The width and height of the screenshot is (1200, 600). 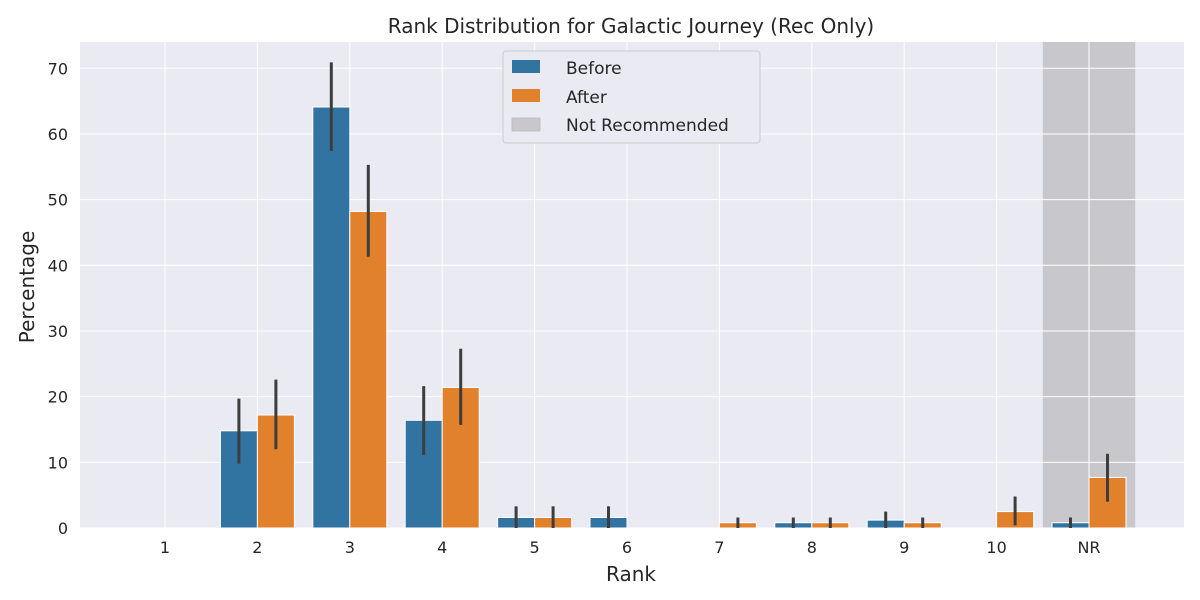 I want to click on x-tick-label: 3, so click(x=350, y=547).